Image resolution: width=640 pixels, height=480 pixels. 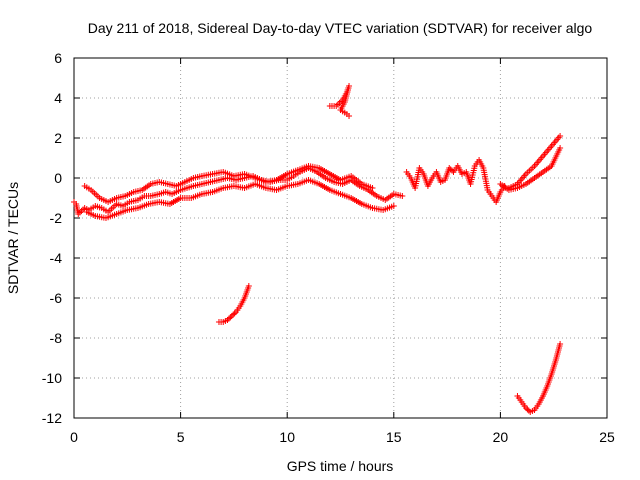 What do you see at coordinates (340, 466) in the screenshot?
I see `x-axis-label: GPS time / hours` at bounding box center [340, 466].